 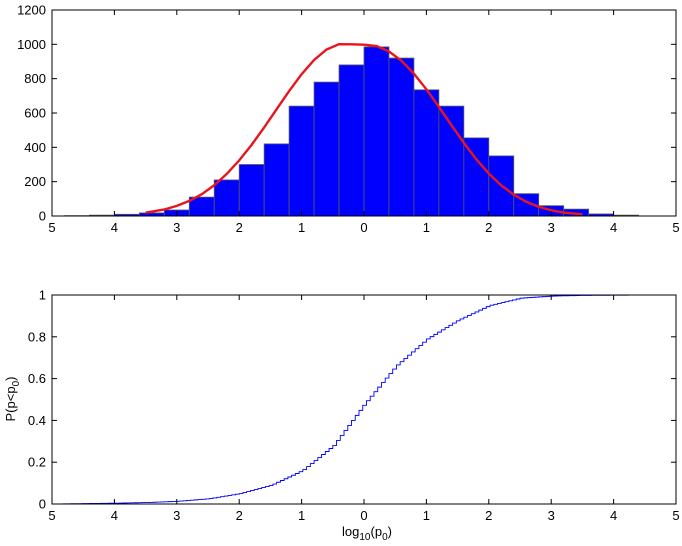 I want to click on histogram-y-tick-label: 1000, so click(x=31, y=44).